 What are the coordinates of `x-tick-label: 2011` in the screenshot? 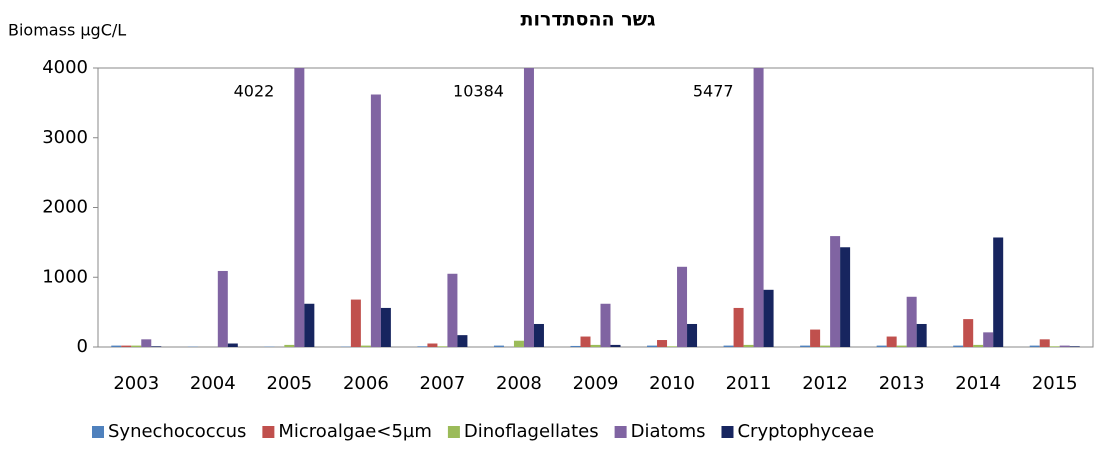 It's located at (749, 383).